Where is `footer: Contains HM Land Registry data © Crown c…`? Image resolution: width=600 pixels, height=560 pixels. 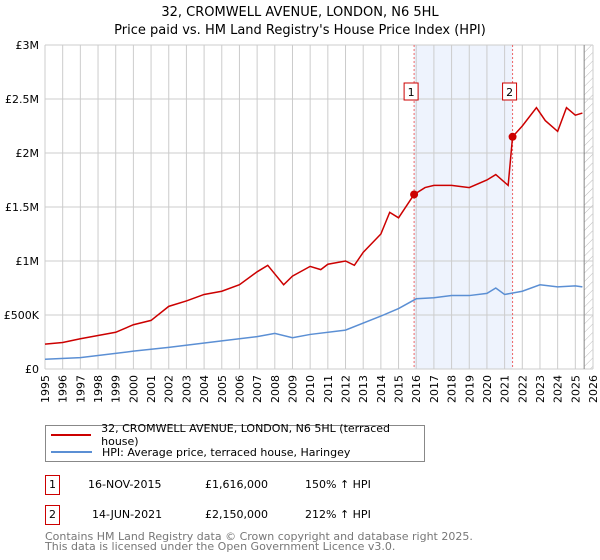 footer: Contains HM Land Registry data © Crown c… is located at coordinates (259, 541).